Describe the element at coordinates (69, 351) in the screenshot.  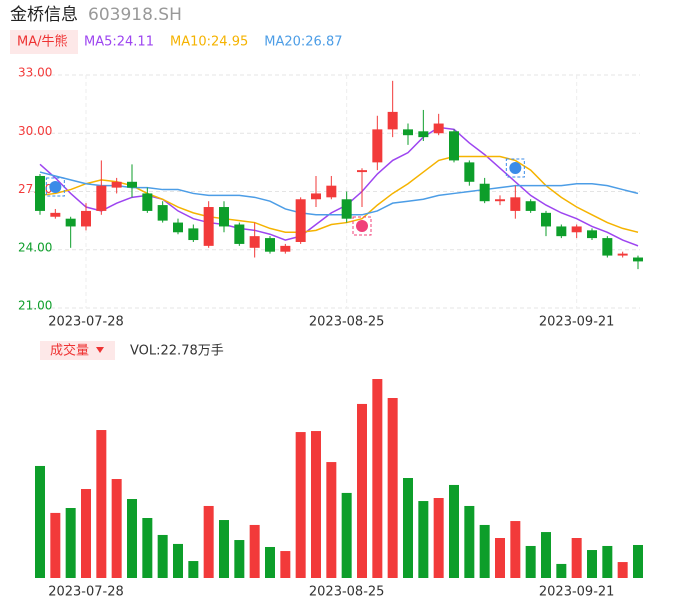
I see `volume-button: 成交量` at that location.